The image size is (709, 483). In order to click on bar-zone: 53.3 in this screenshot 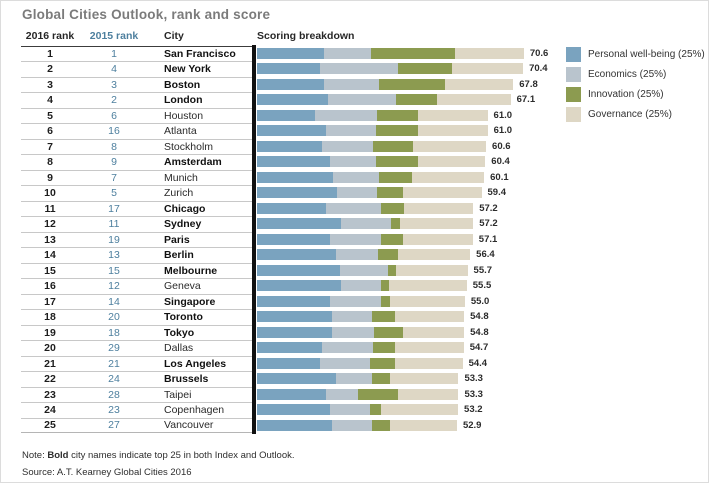, I will do `click(370, 394)`.